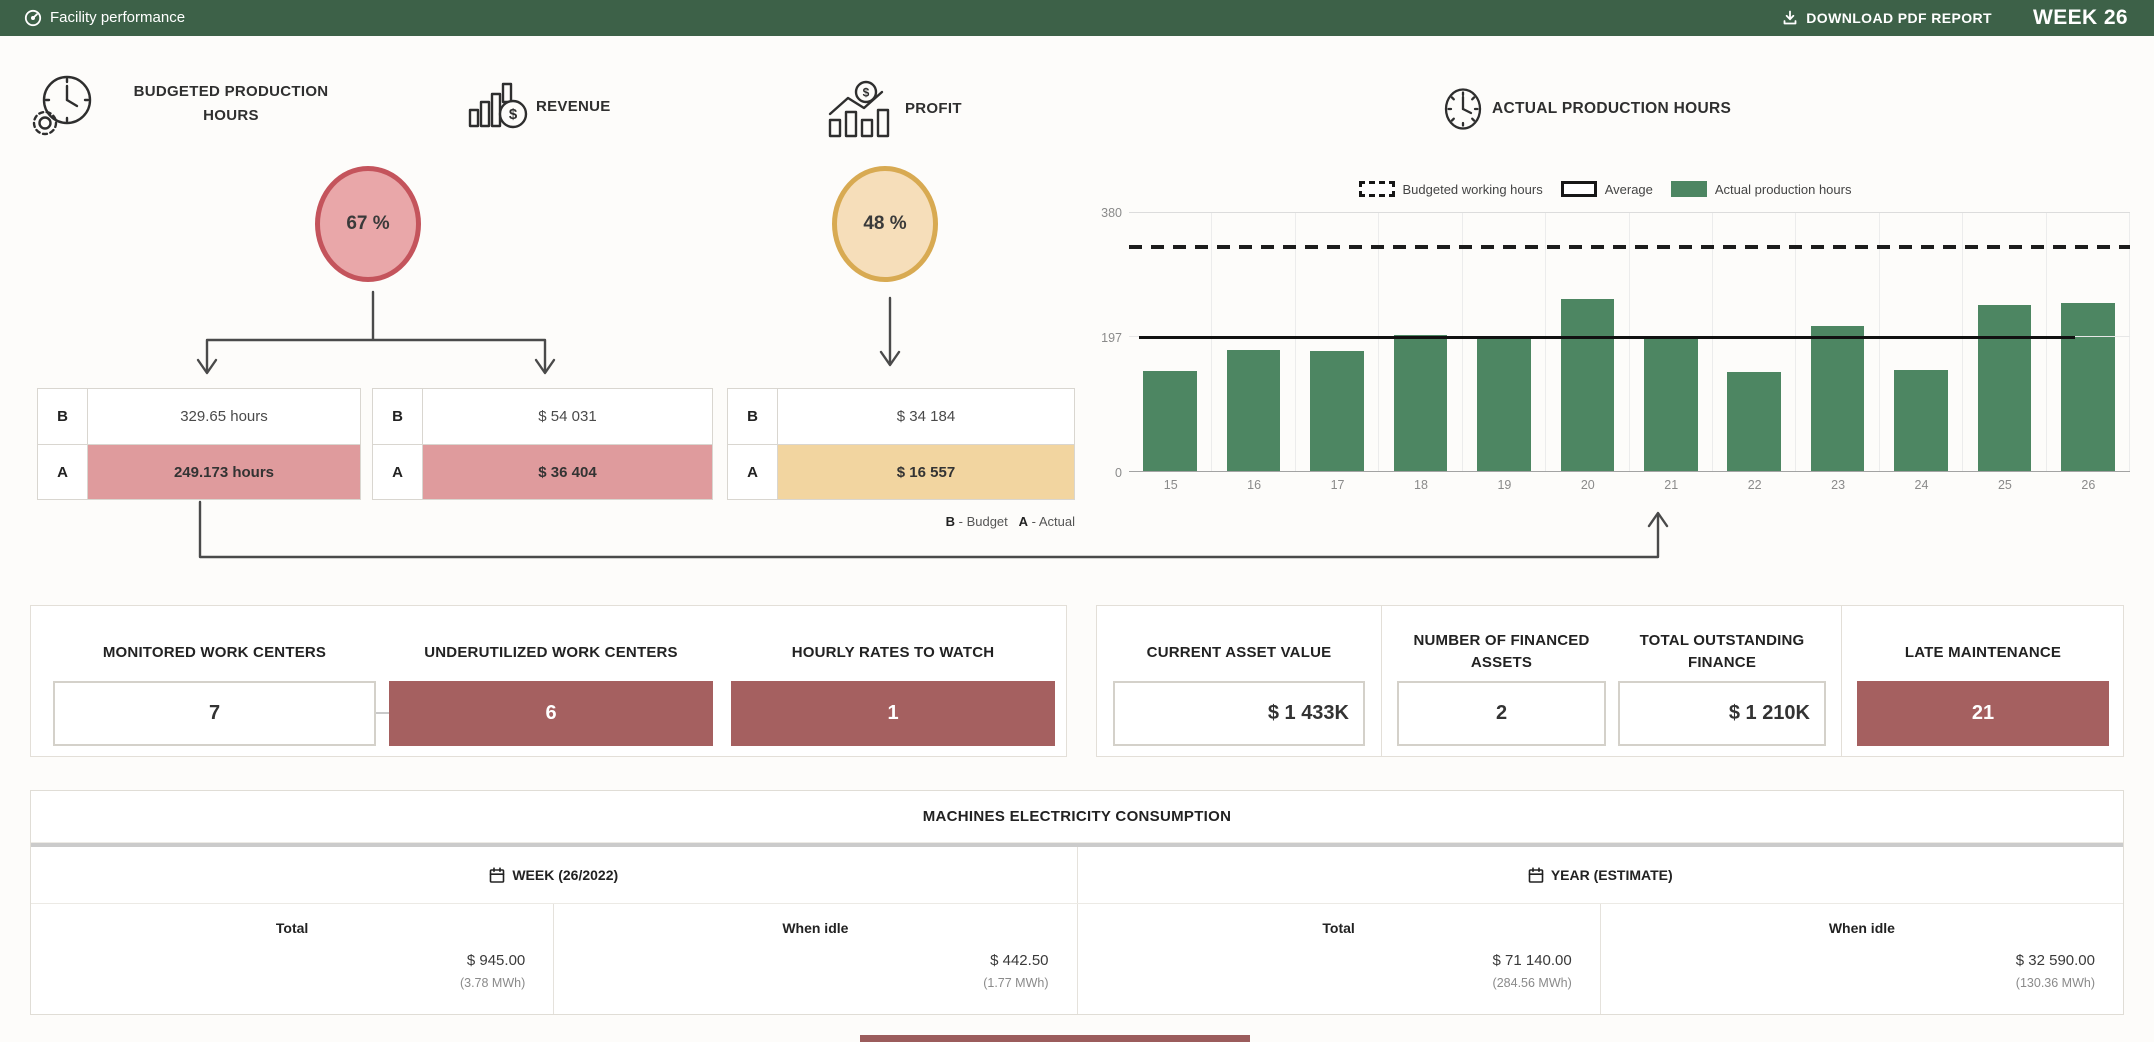 The image size is (2154, 1042). I want to click on kpi-value-financed-assets: 2, so click(1501, 713).